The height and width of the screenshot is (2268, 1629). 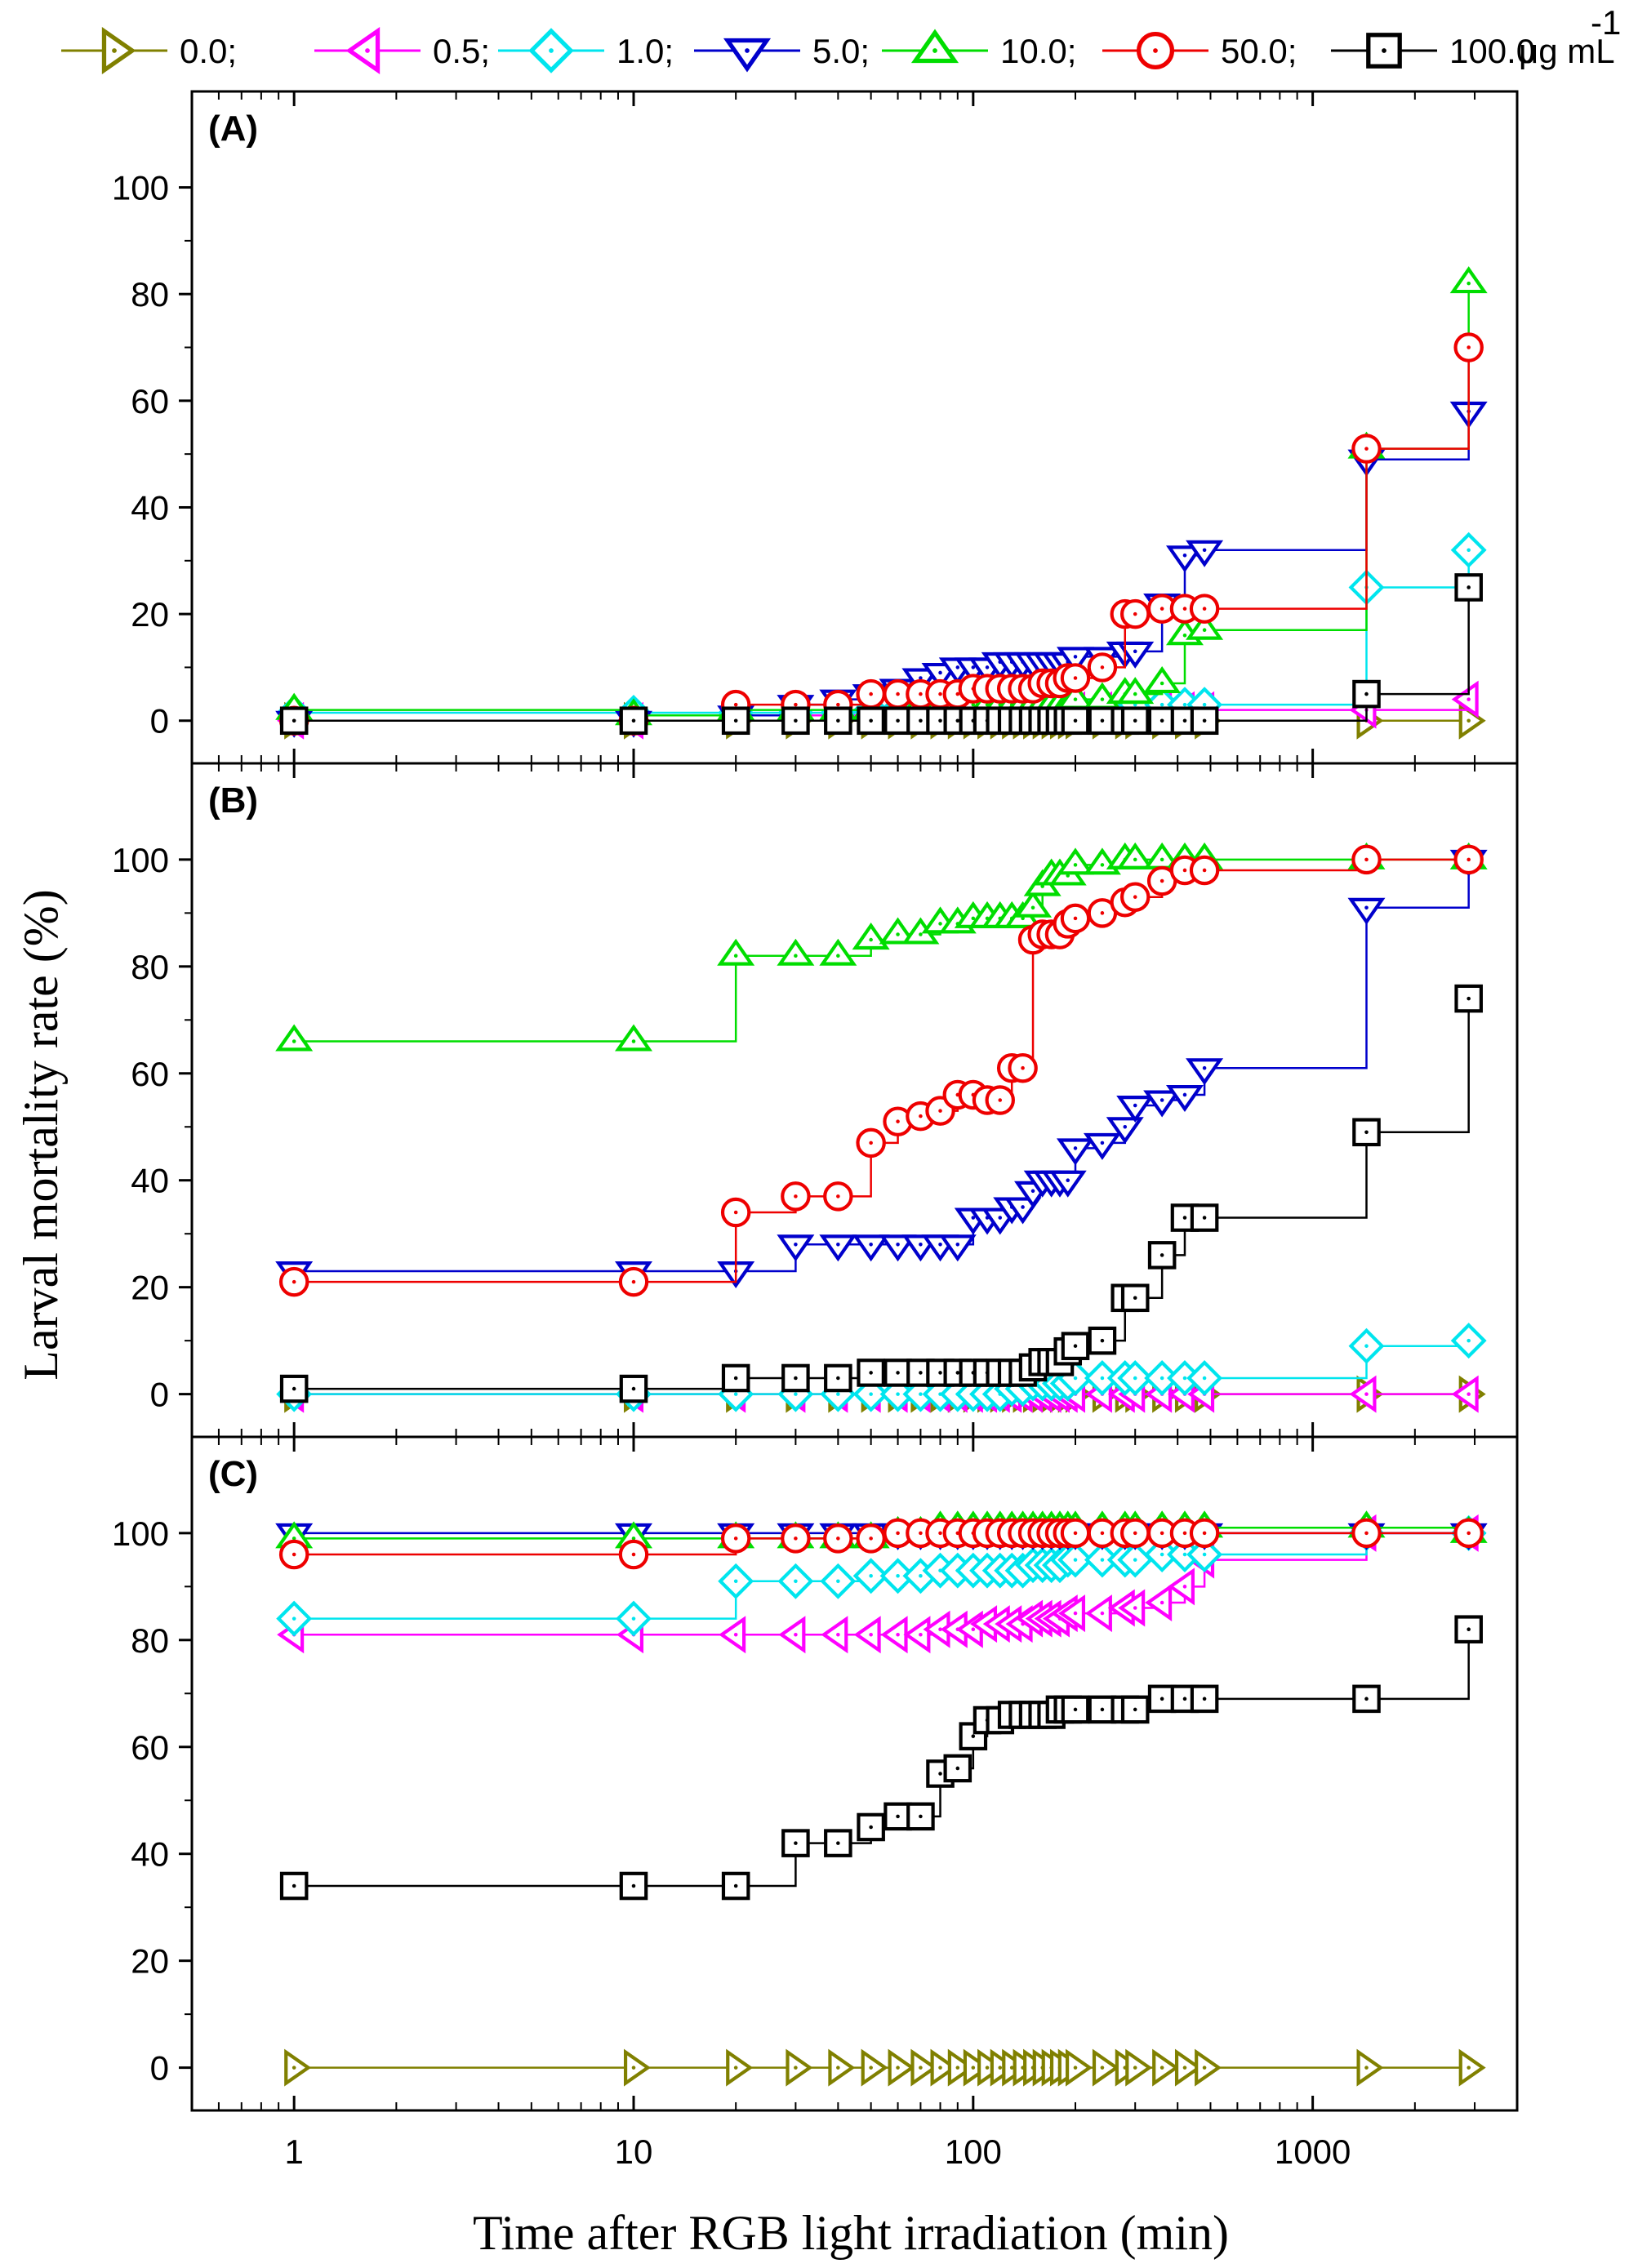 I want to click on legend-entry-1-0: 1.0;, so click(x=586, y=50).